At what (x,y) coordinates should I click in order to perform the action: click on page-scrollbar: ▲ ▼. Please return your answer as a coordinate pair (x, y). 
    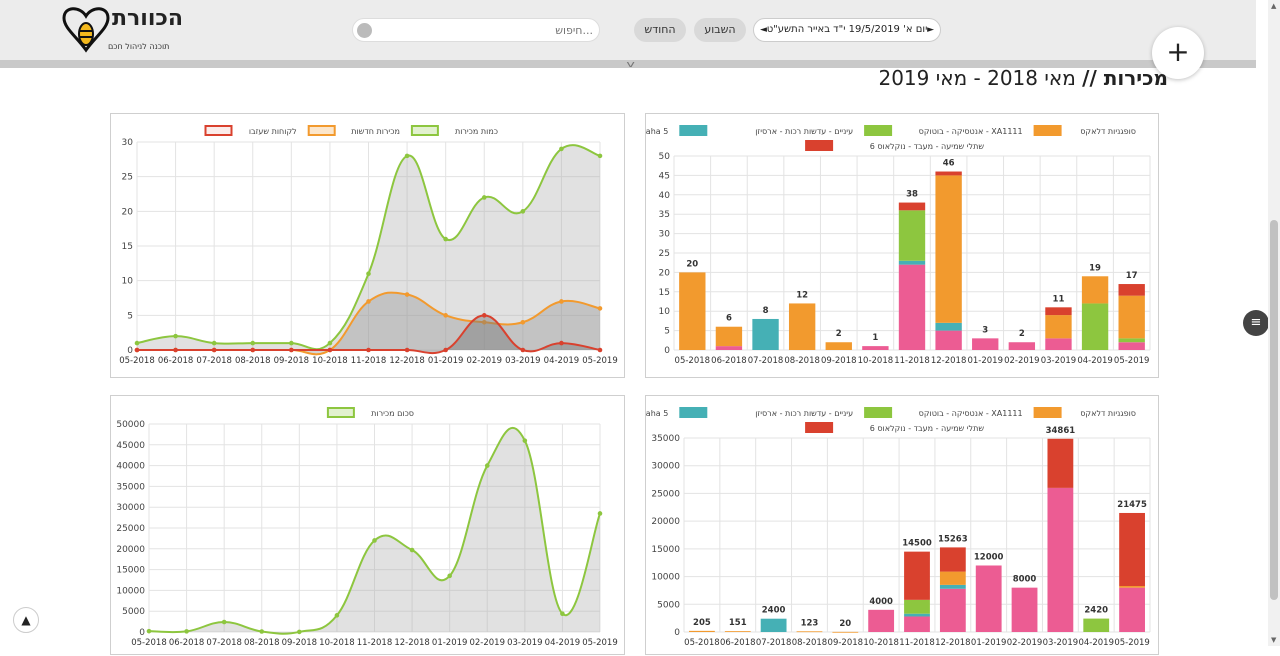
    Looking at the image, I should click on (1274, 323).